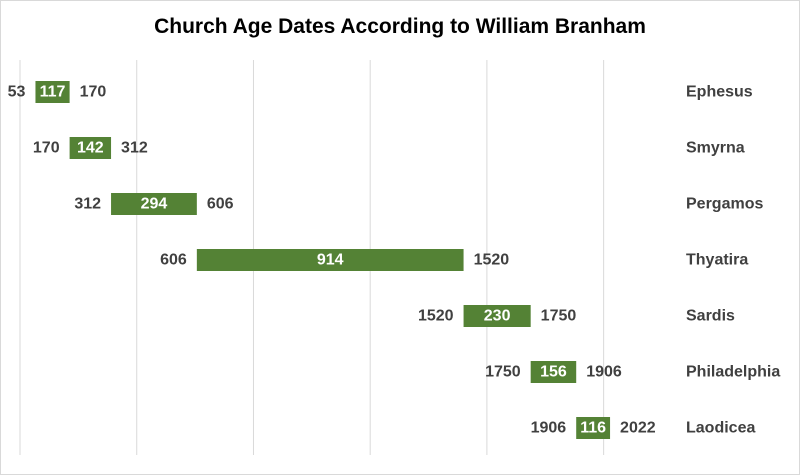 Image resolution: width=800 pixels, height=475 pixels. What do you see at coordinates (719, 92) in the screenshot?
I see `category-label: Ephesus` at bounding box center [719, 92].